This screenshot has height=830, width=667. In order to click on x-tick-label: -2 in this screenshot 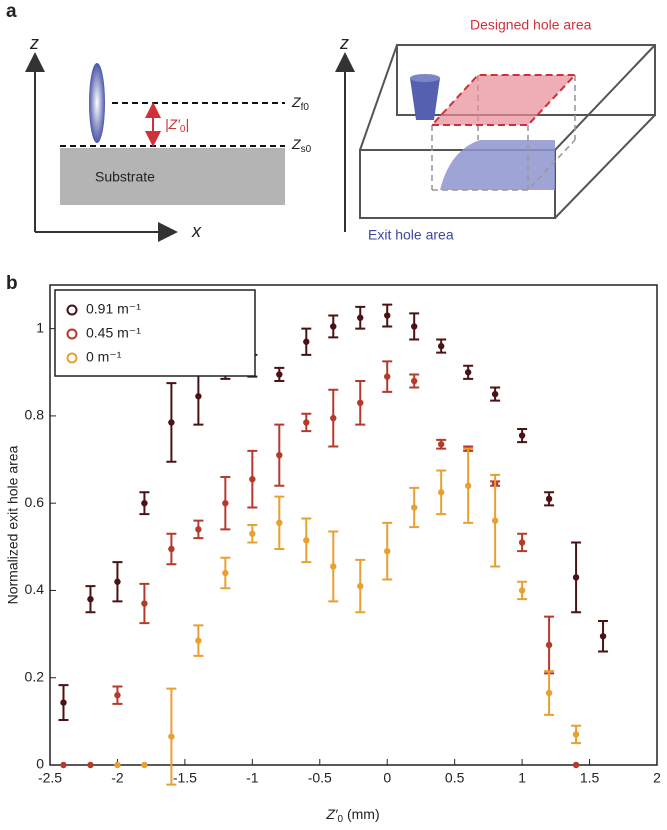, I will do `click(117, 778)`.